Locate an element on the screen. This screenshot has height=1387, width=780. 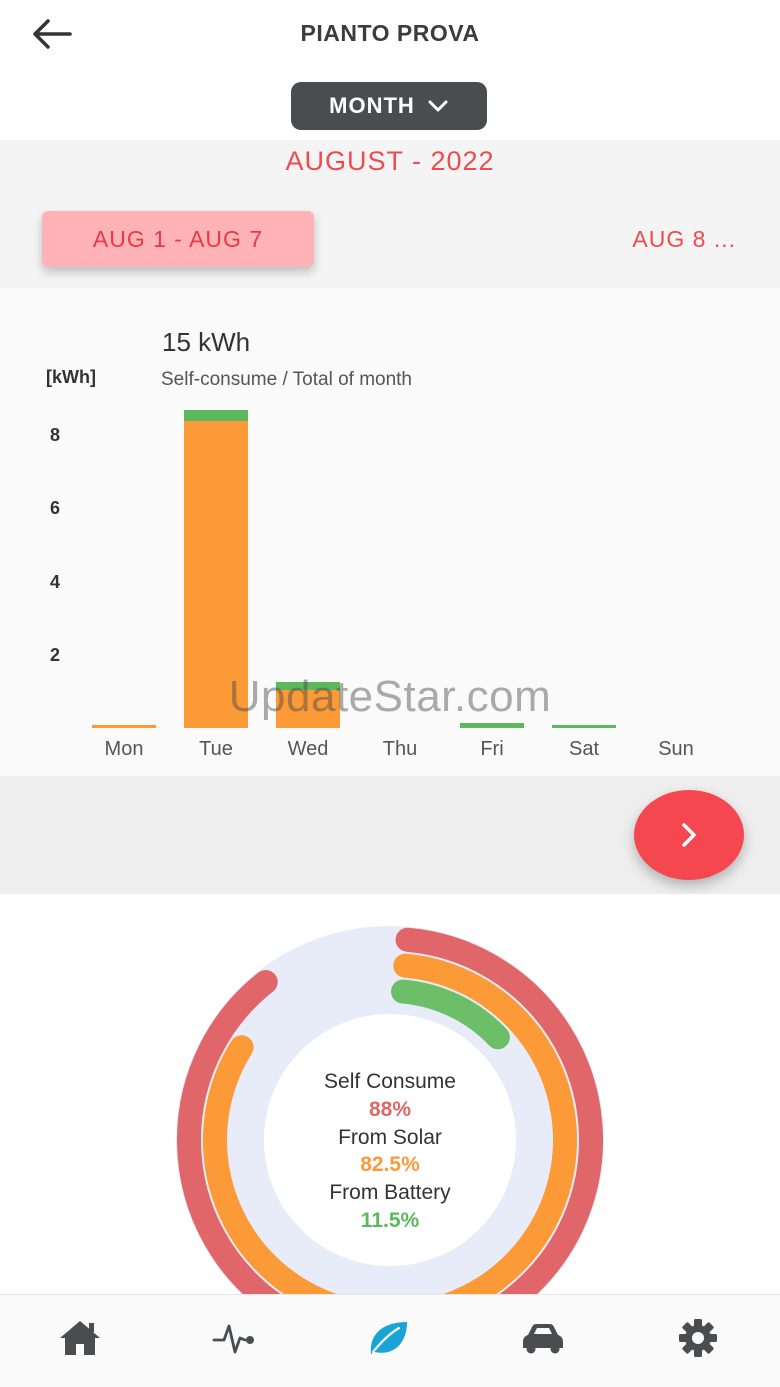
self-consume-value: 88% is located at coordinates (390, 1109).